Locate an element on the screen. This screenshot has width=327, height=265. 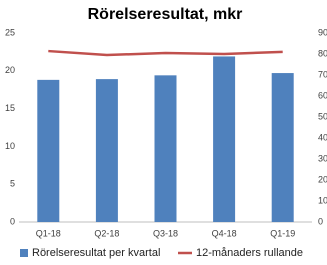
y2-tick-label: 50 is located at coordinates (322, 116).